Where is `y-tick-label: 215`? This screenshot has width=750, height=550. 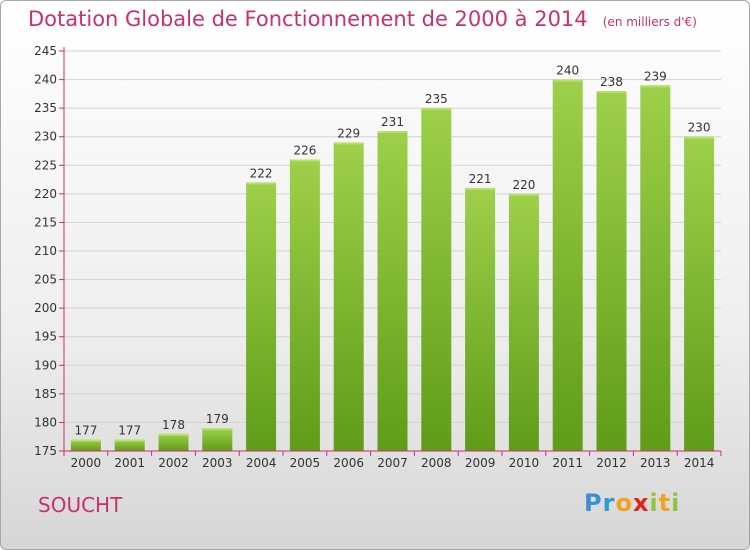
y-tick-label: 215 is located at coordinates (45, 222).